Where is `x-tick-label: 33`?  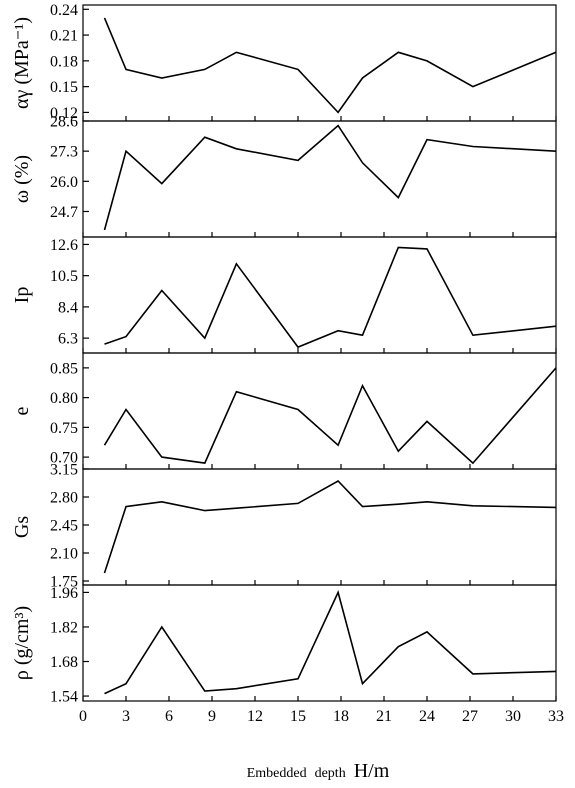 x-tick-label: 33 is located at coordinates (556, 716).